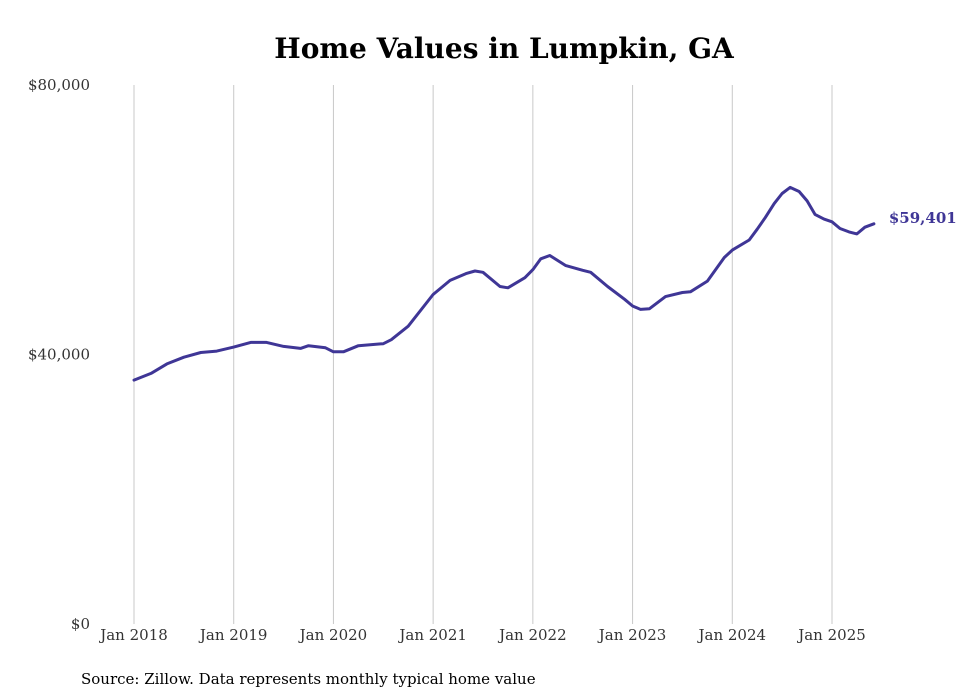 The width and height of the screenshot is (980, 699). What do you see at coordinates (133, 635) in the screenshot?
I see `x-tick-label: Jan 2018` at bounding box center [133, 635].